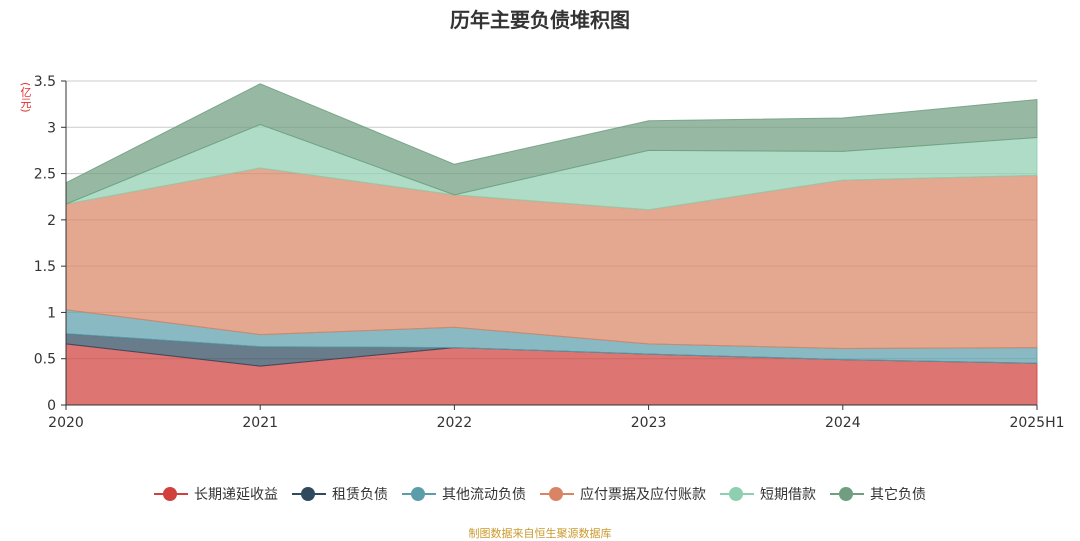 The width and height of the screenshot is (1080, 541). Describe the element at coordinates (66, 423) in the screenshot. I see `x-tick-label: 2020` at that location.